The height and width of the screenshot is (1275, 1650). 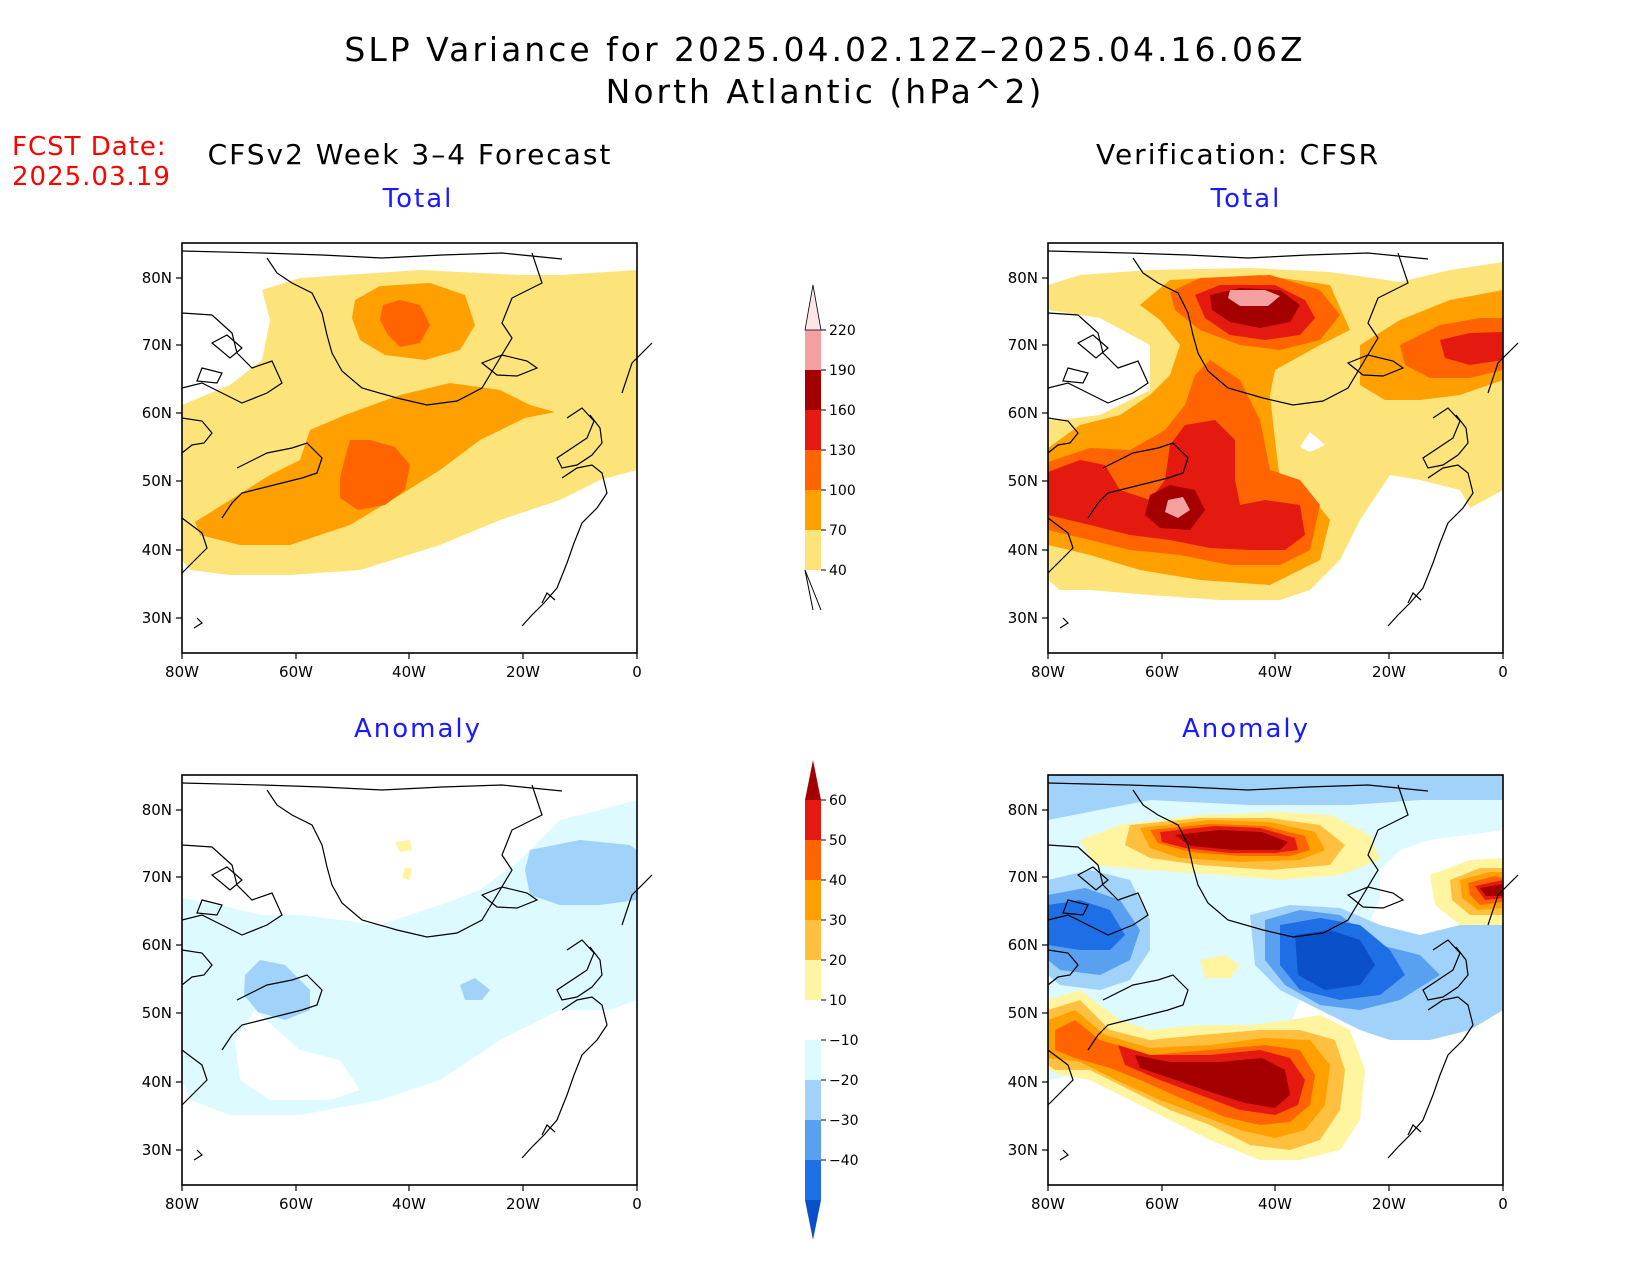 I want to click on contour-100-north, so click(x=405, y=323).